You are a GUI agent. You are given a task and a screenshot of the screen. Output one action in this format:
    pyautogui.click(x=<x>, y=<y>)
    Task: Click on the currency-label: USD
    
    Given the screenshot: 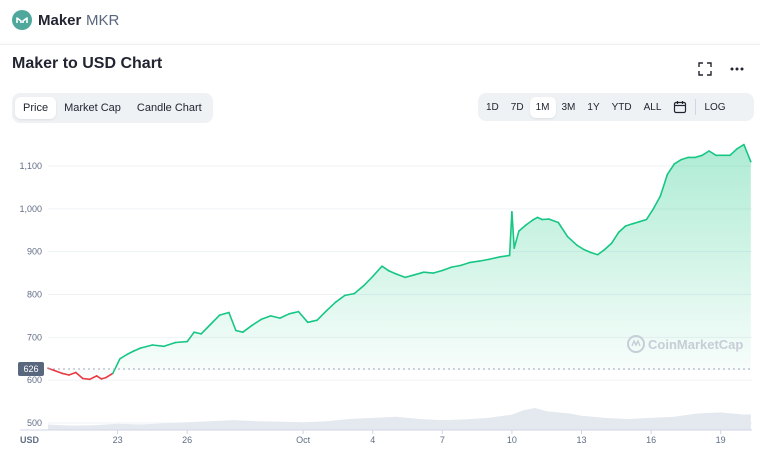 What is the action you would take?
    pyautogui.click(x=30, y=440)
    